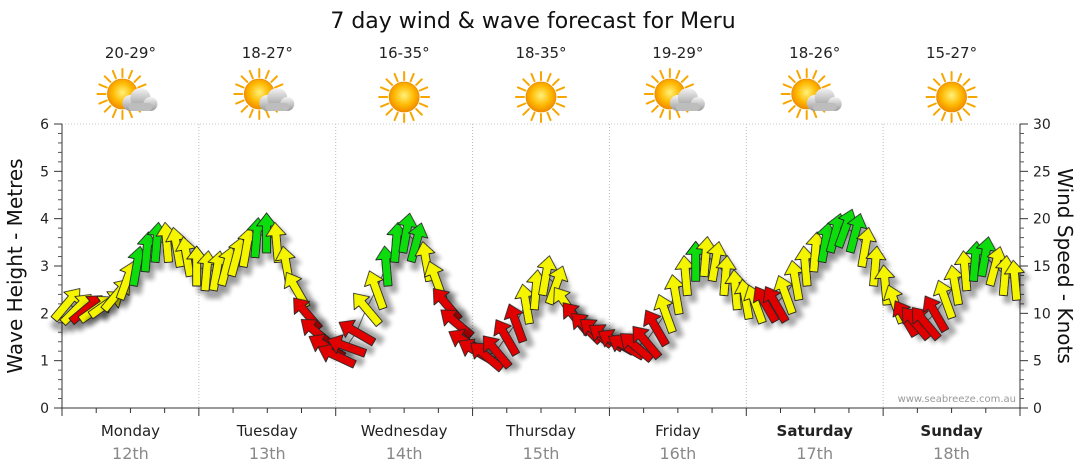 The image size is (1080, 475). What do you see at coordinates (1042, 314) in the screenshot?
I see `y-tick-label-right: 10` at bounding box center [1042, 314].